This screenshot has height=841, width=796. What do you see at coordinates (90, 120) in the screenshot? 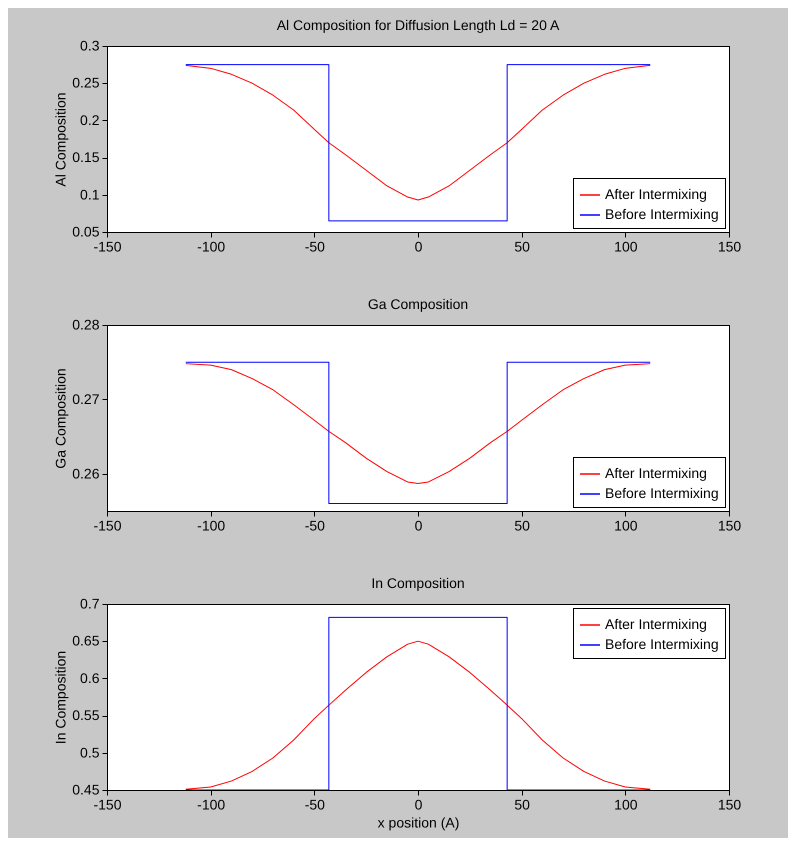
I see `y-tick-label: 0.2` at bounding box center [90, 120].